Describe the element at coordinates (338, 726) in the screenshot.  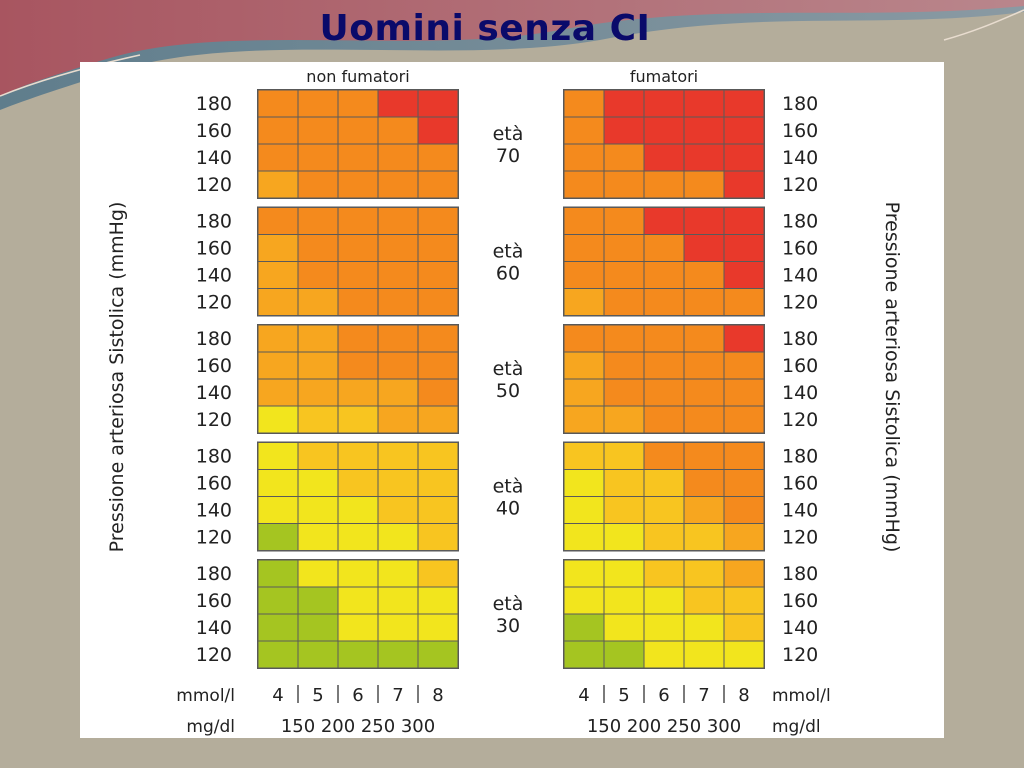
I see `cholesterol-mgdl-tick: 200` at that location.